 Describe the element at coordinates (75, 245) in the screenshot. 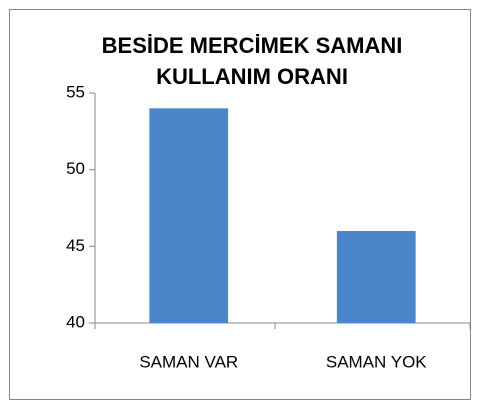

I see `y-tick-label: 45` at that location.